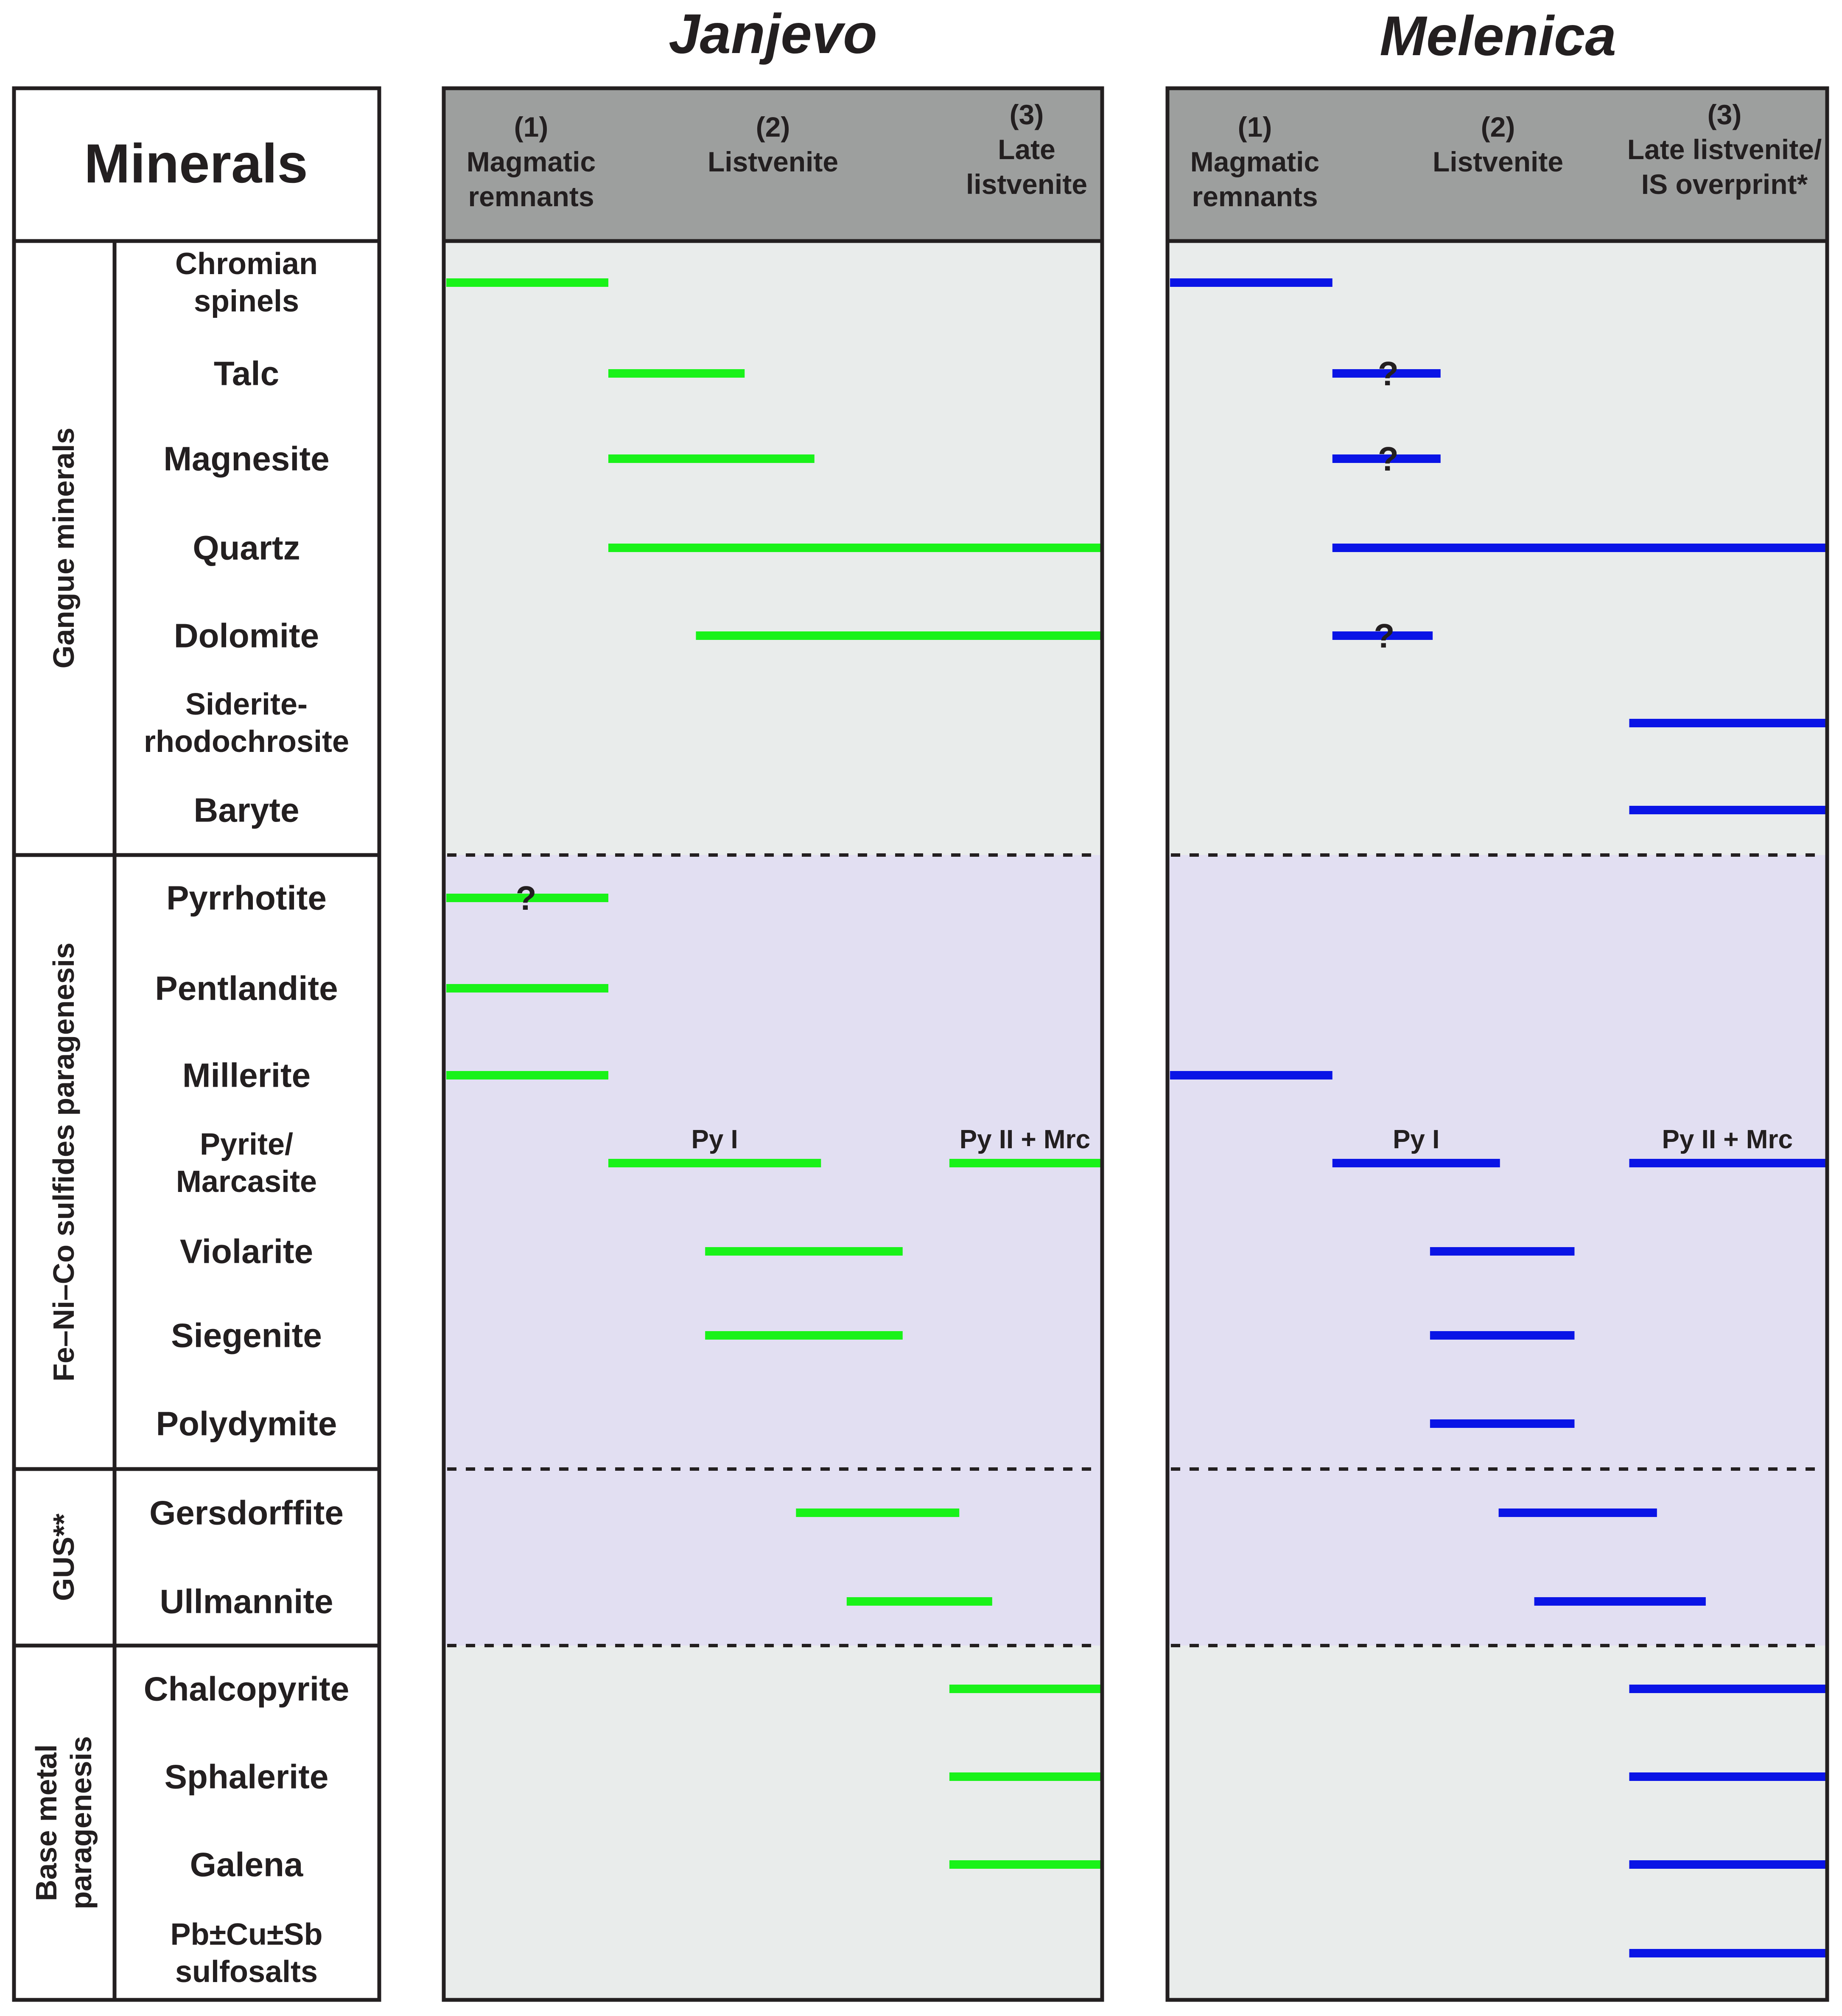 The image size is (1842, 2016). Describe the element at coordinates (247, 704) in the screenshot. I see `mineral-name-siderite-rhodochrosite: Siderite-` at that location.